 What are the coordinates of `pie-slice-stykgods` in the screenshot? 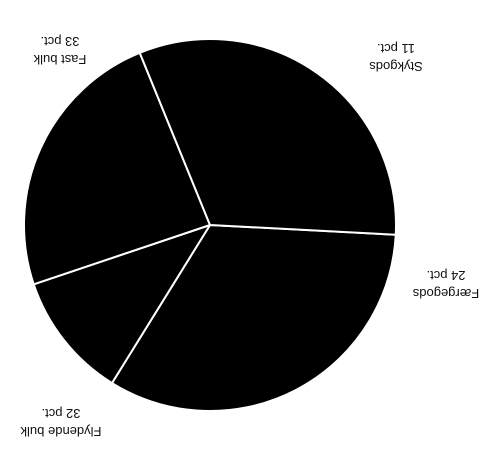 It's located at (122, 304).